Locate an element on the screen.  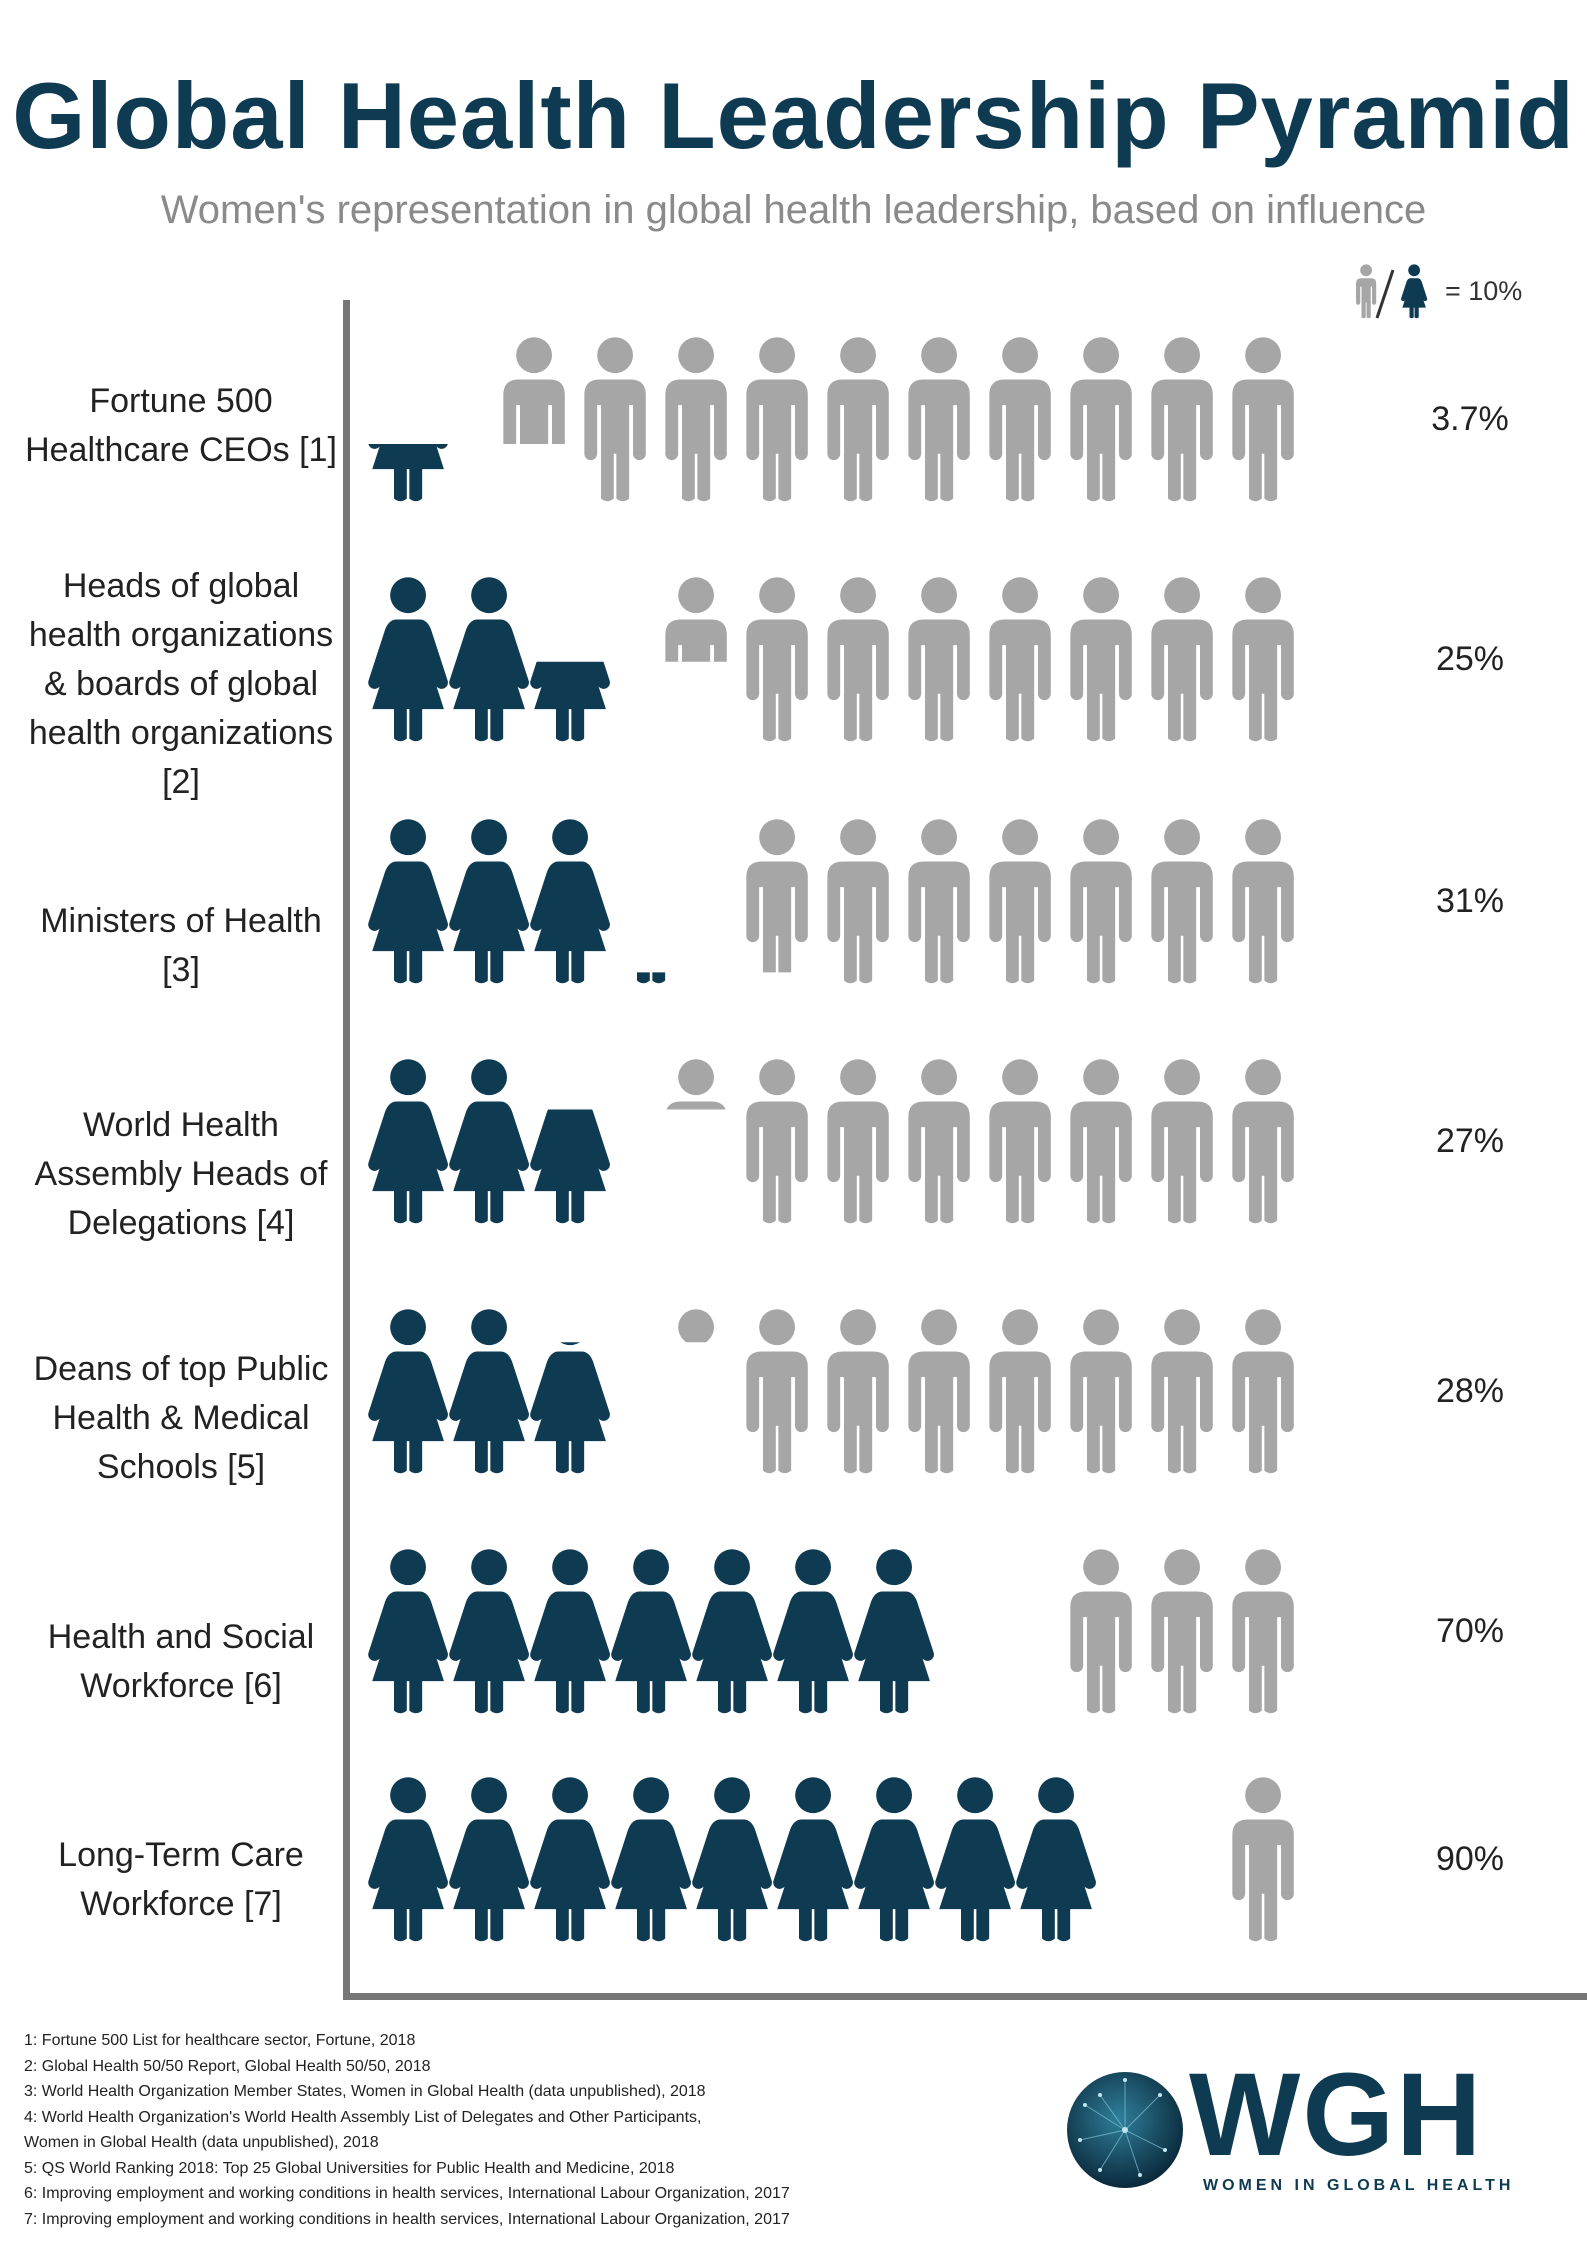
row-label-line: Deans of top Public is located at coordinates (181, 1368).